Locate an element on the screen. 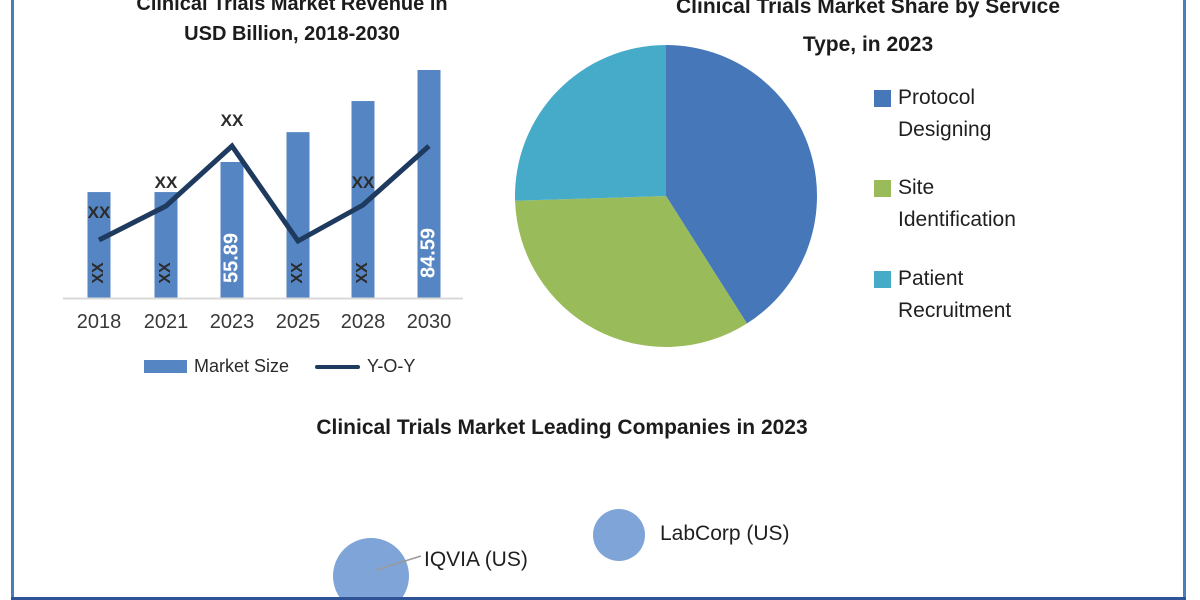  bar-value-label-2023: 55.89 is located at coordinates (231, 258).